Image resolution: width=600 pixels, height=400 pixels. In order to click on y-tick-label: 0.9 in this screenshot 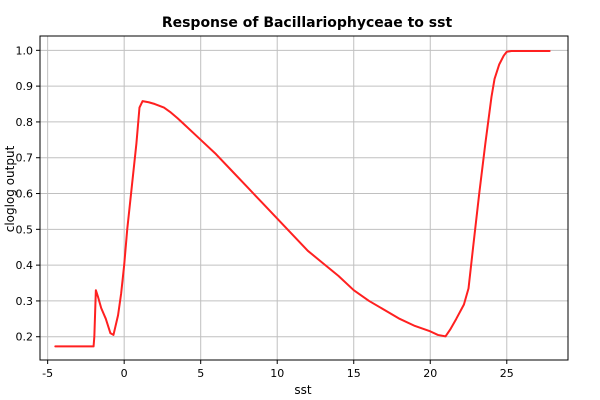, I will do `click(25, 86)`.